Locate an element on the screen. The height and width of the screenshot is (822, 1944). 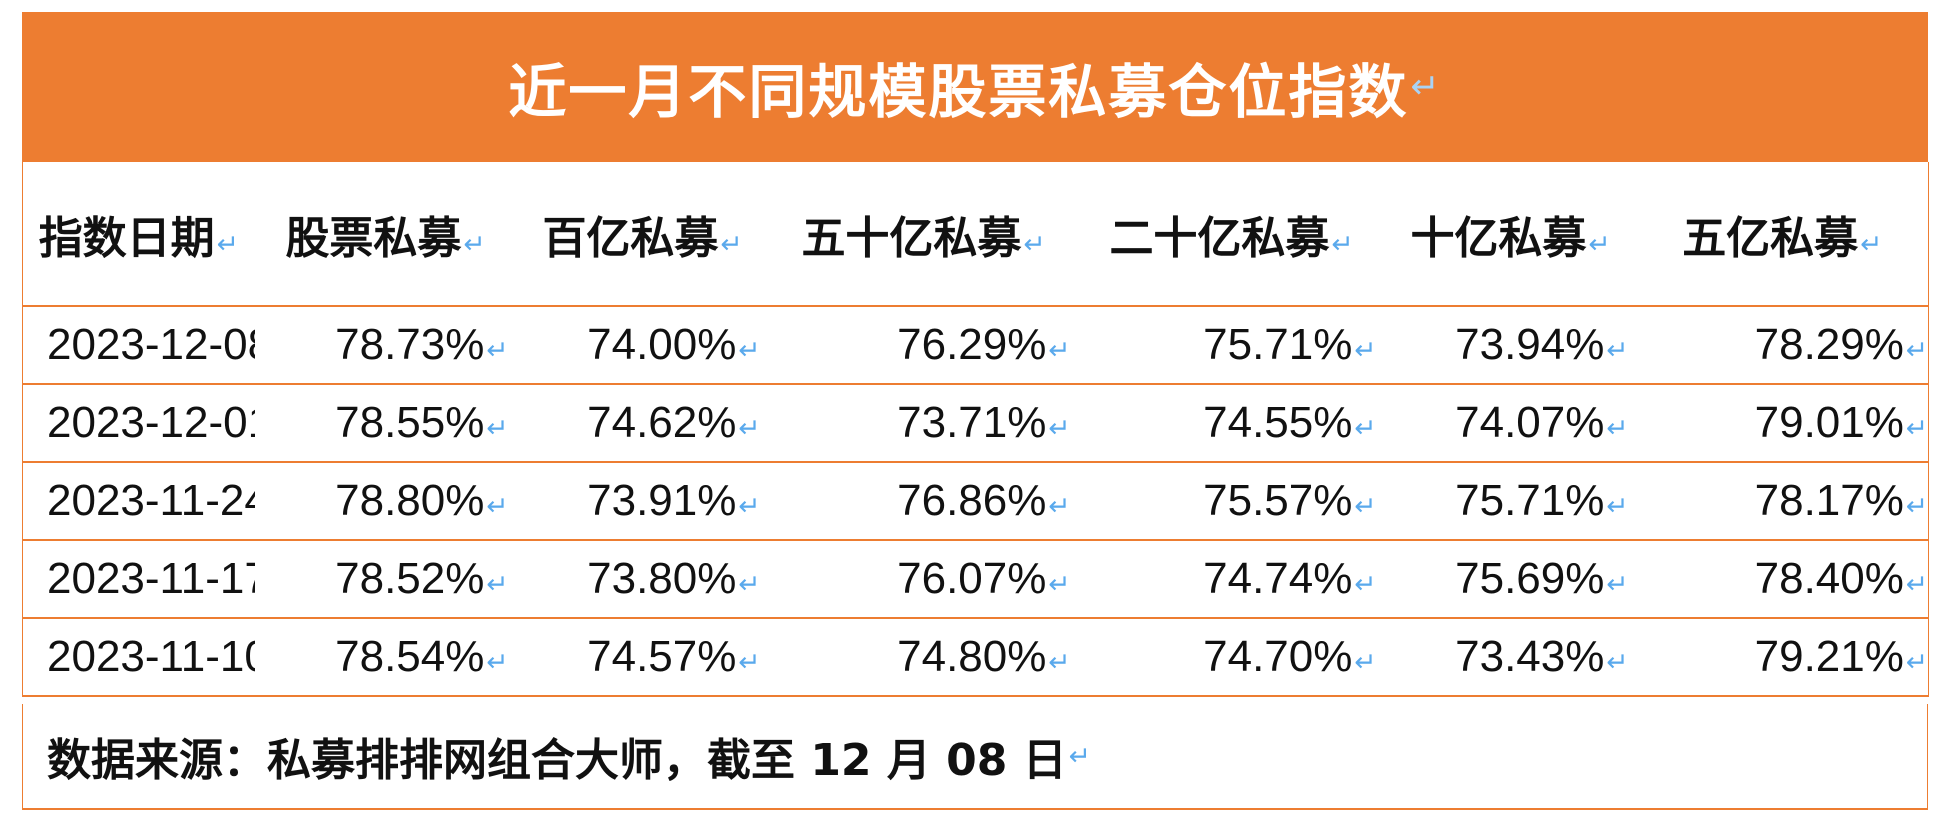
cell-value: 75.69% is located at coordinates (1530, 578).